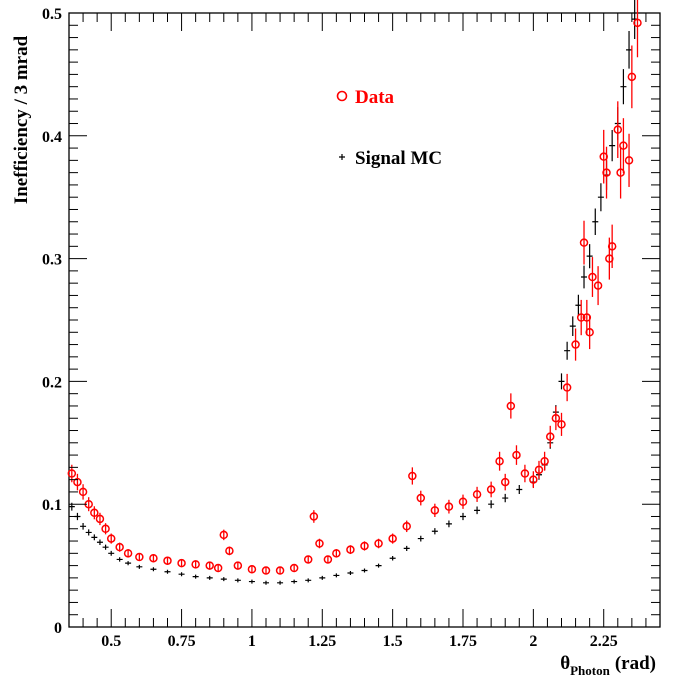  Describe the element at coordinates (635, 663) in the screenshot. I see `x-axis-title-unit: (rad)` at that location.